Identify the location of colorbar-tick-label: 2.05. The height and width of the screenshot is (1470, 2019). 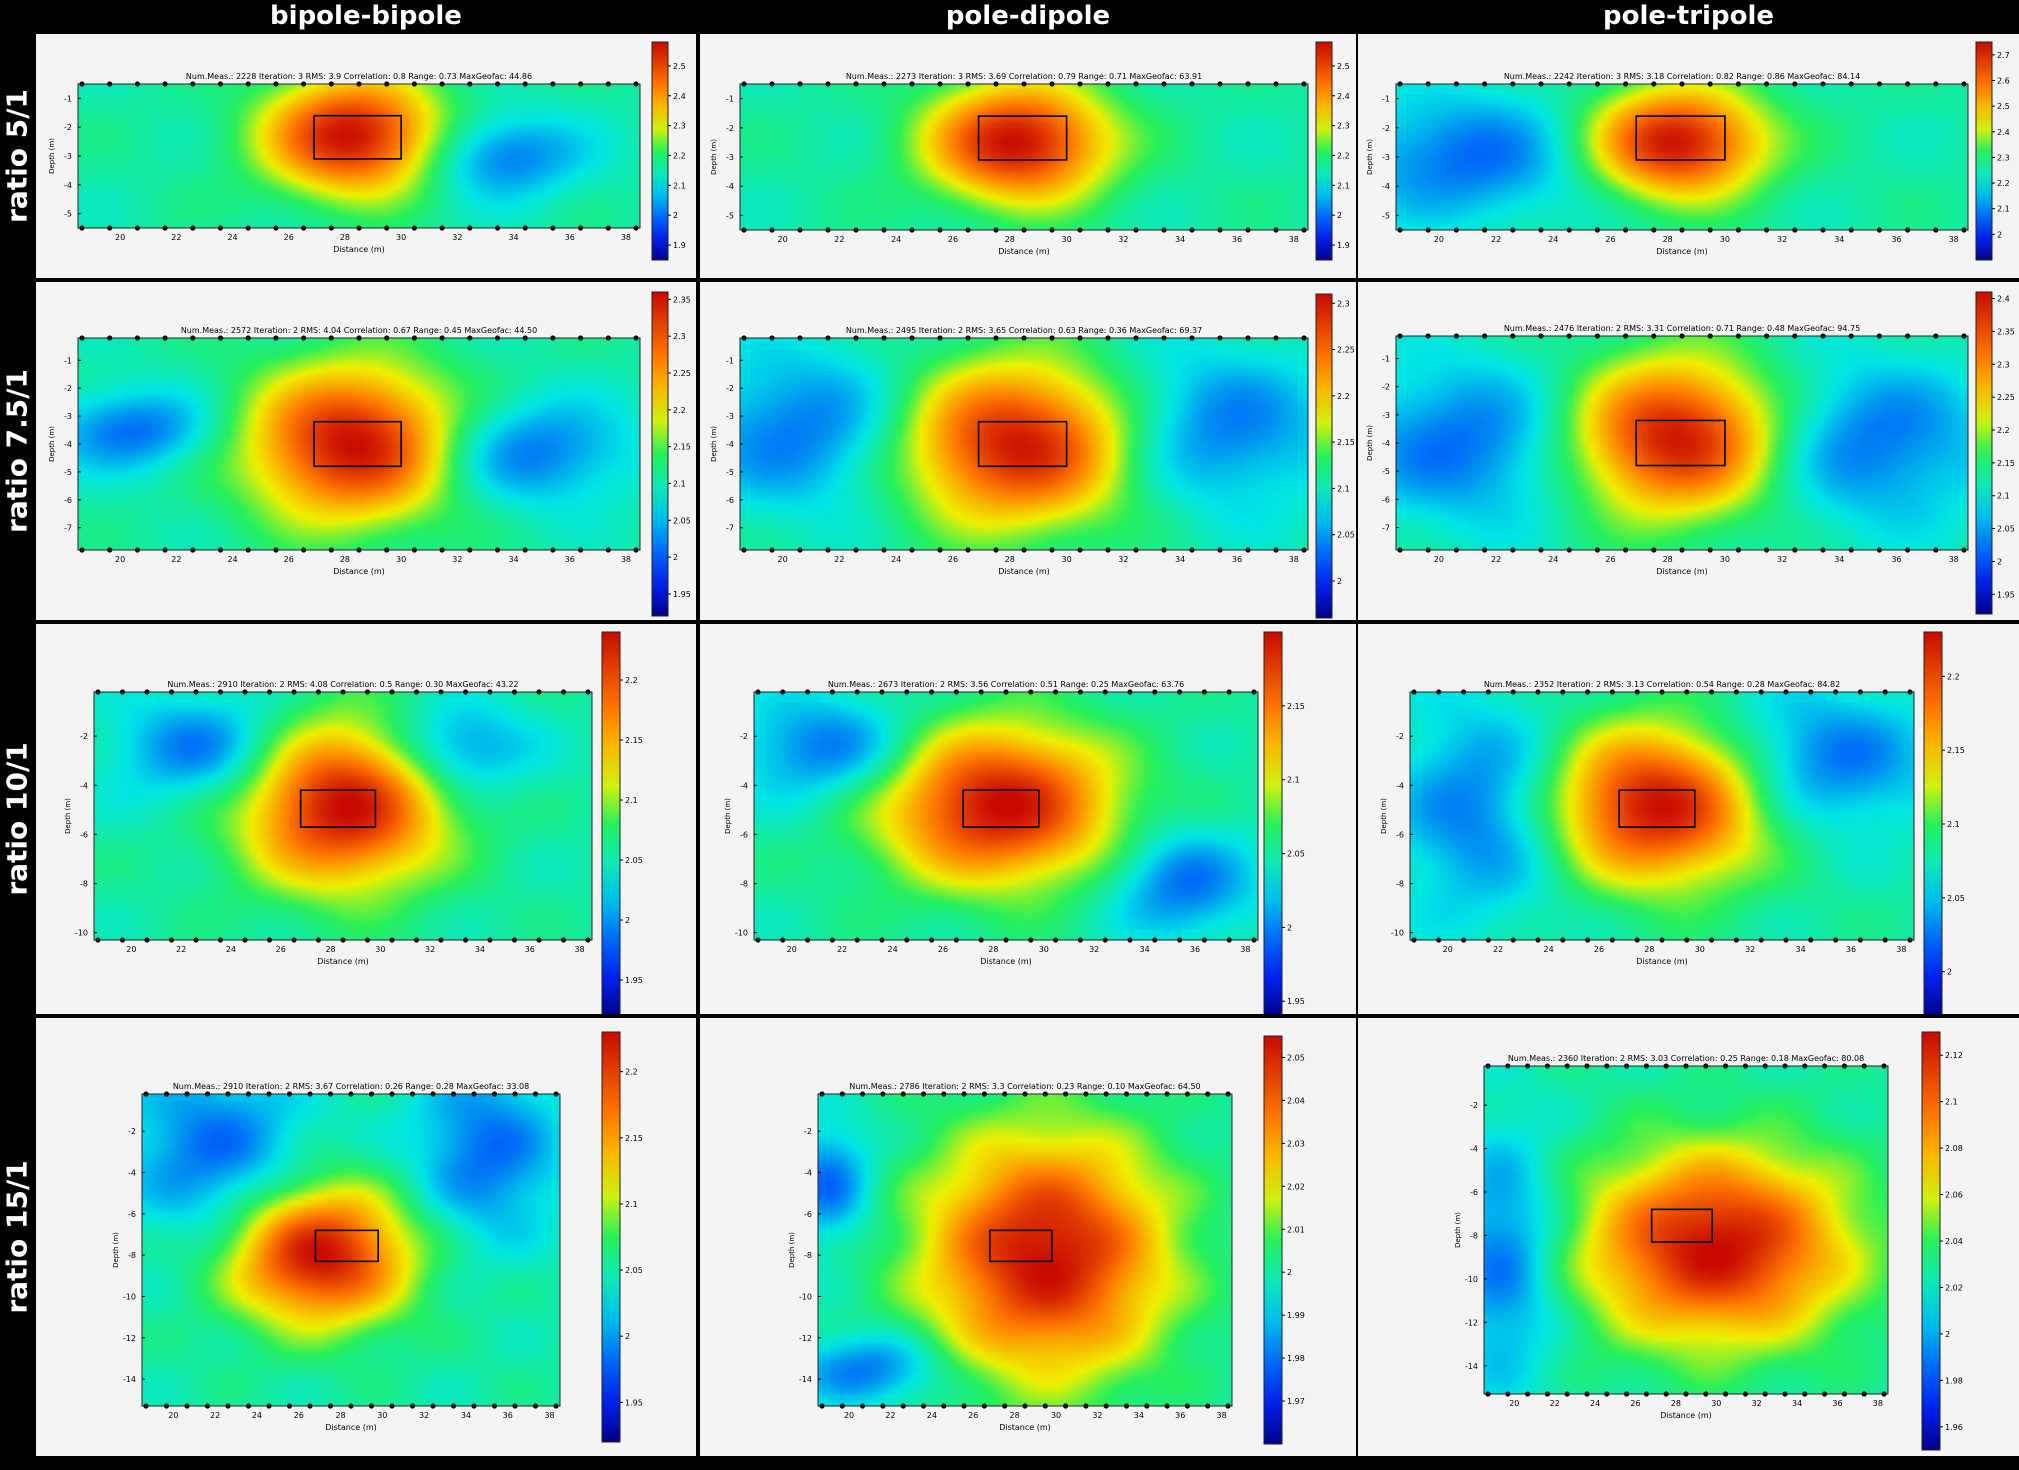
(1296, 1057).